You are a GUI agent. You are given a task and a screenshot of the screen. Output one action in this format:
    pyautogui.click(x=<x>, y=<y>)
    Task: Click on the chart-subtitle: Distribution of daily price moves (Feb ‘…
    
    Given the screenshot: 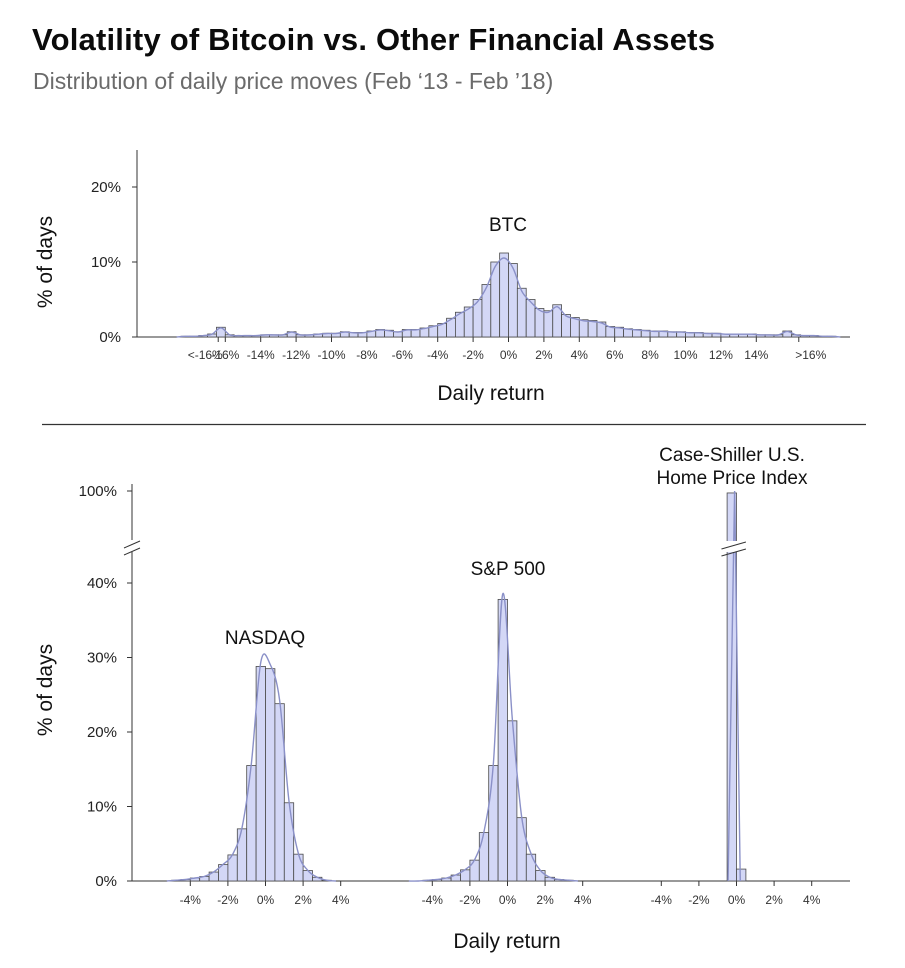 What is the action you would take?
    pyautogui.click(x=293, y=81)
    